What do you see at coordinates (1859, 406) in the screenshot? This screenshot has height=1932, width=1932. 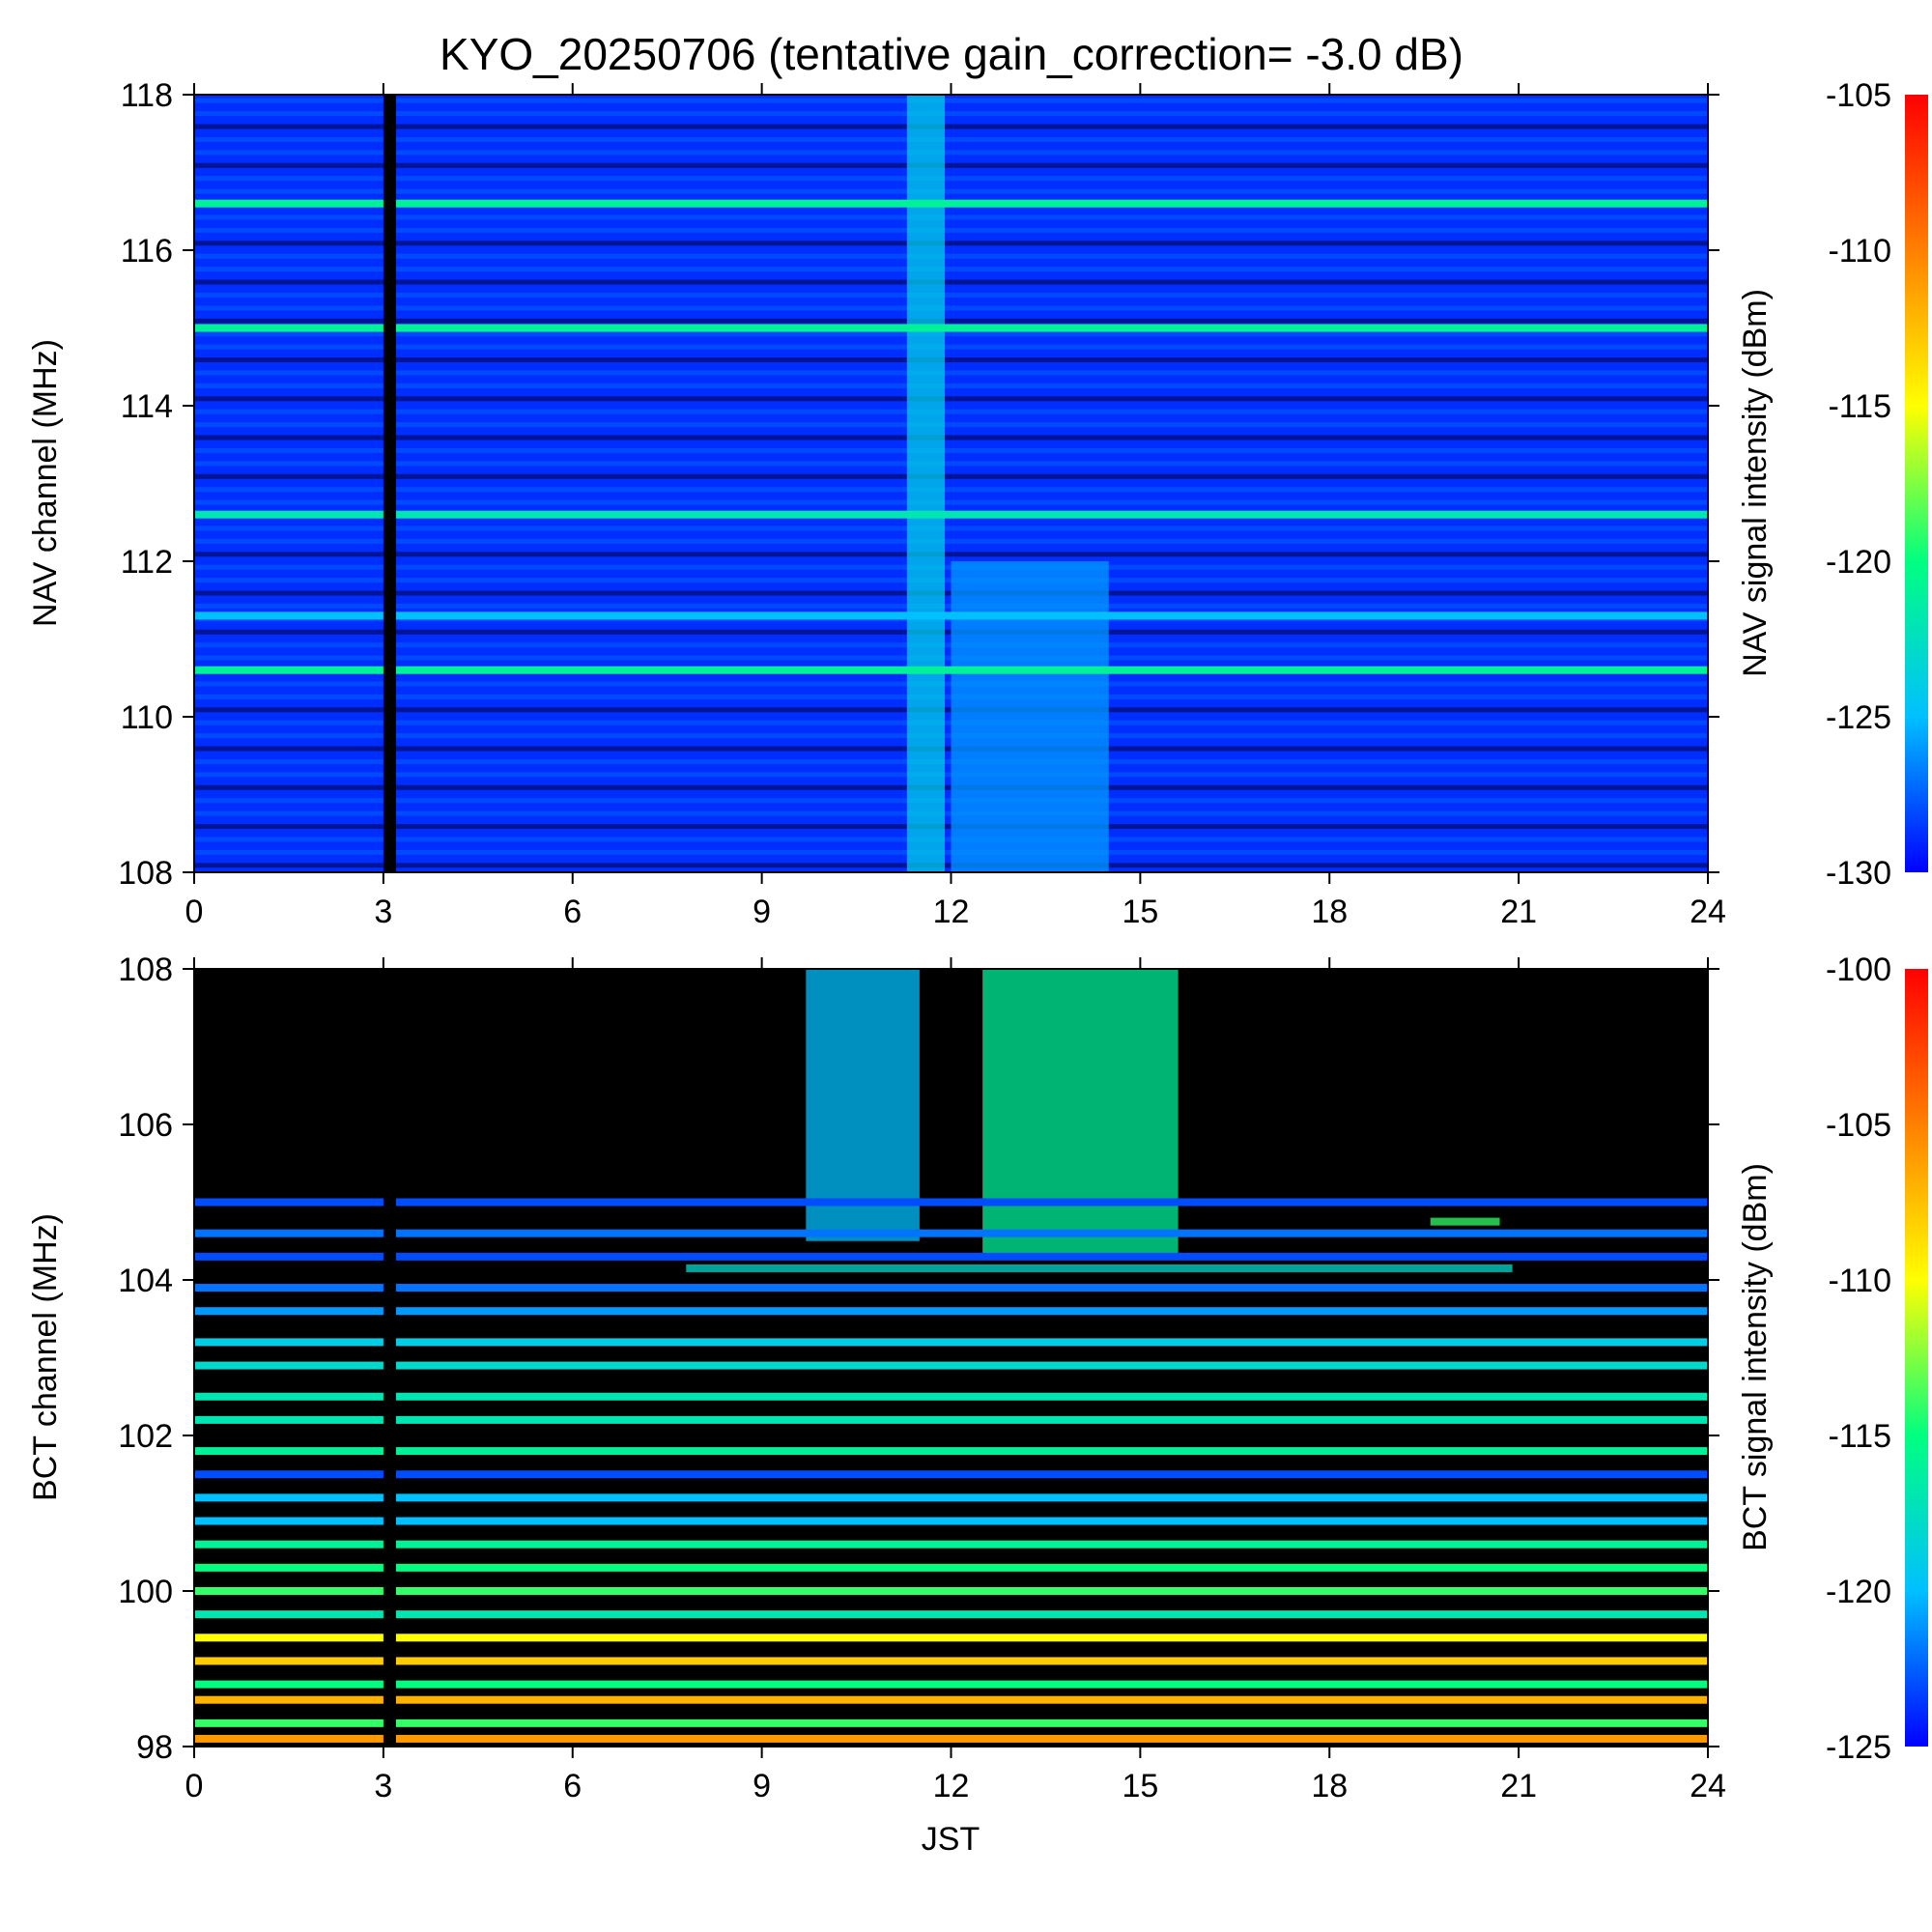 I see `nav-colorbar-tick-label: -115` at bounding box center [1859, 406].